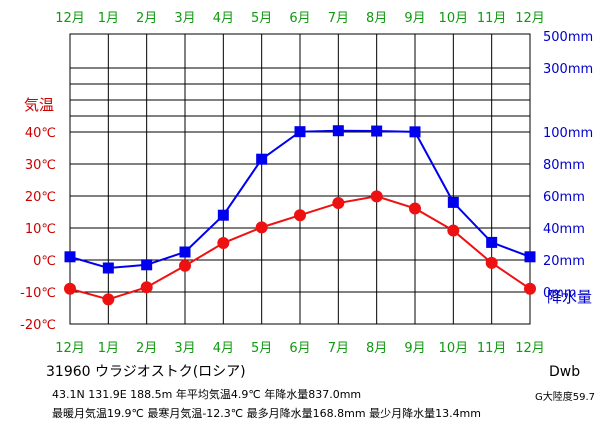 The height and width of the screenshot is (425, 611). I want to click on precipitation-tick-label: 80mm, so click(564, 165).